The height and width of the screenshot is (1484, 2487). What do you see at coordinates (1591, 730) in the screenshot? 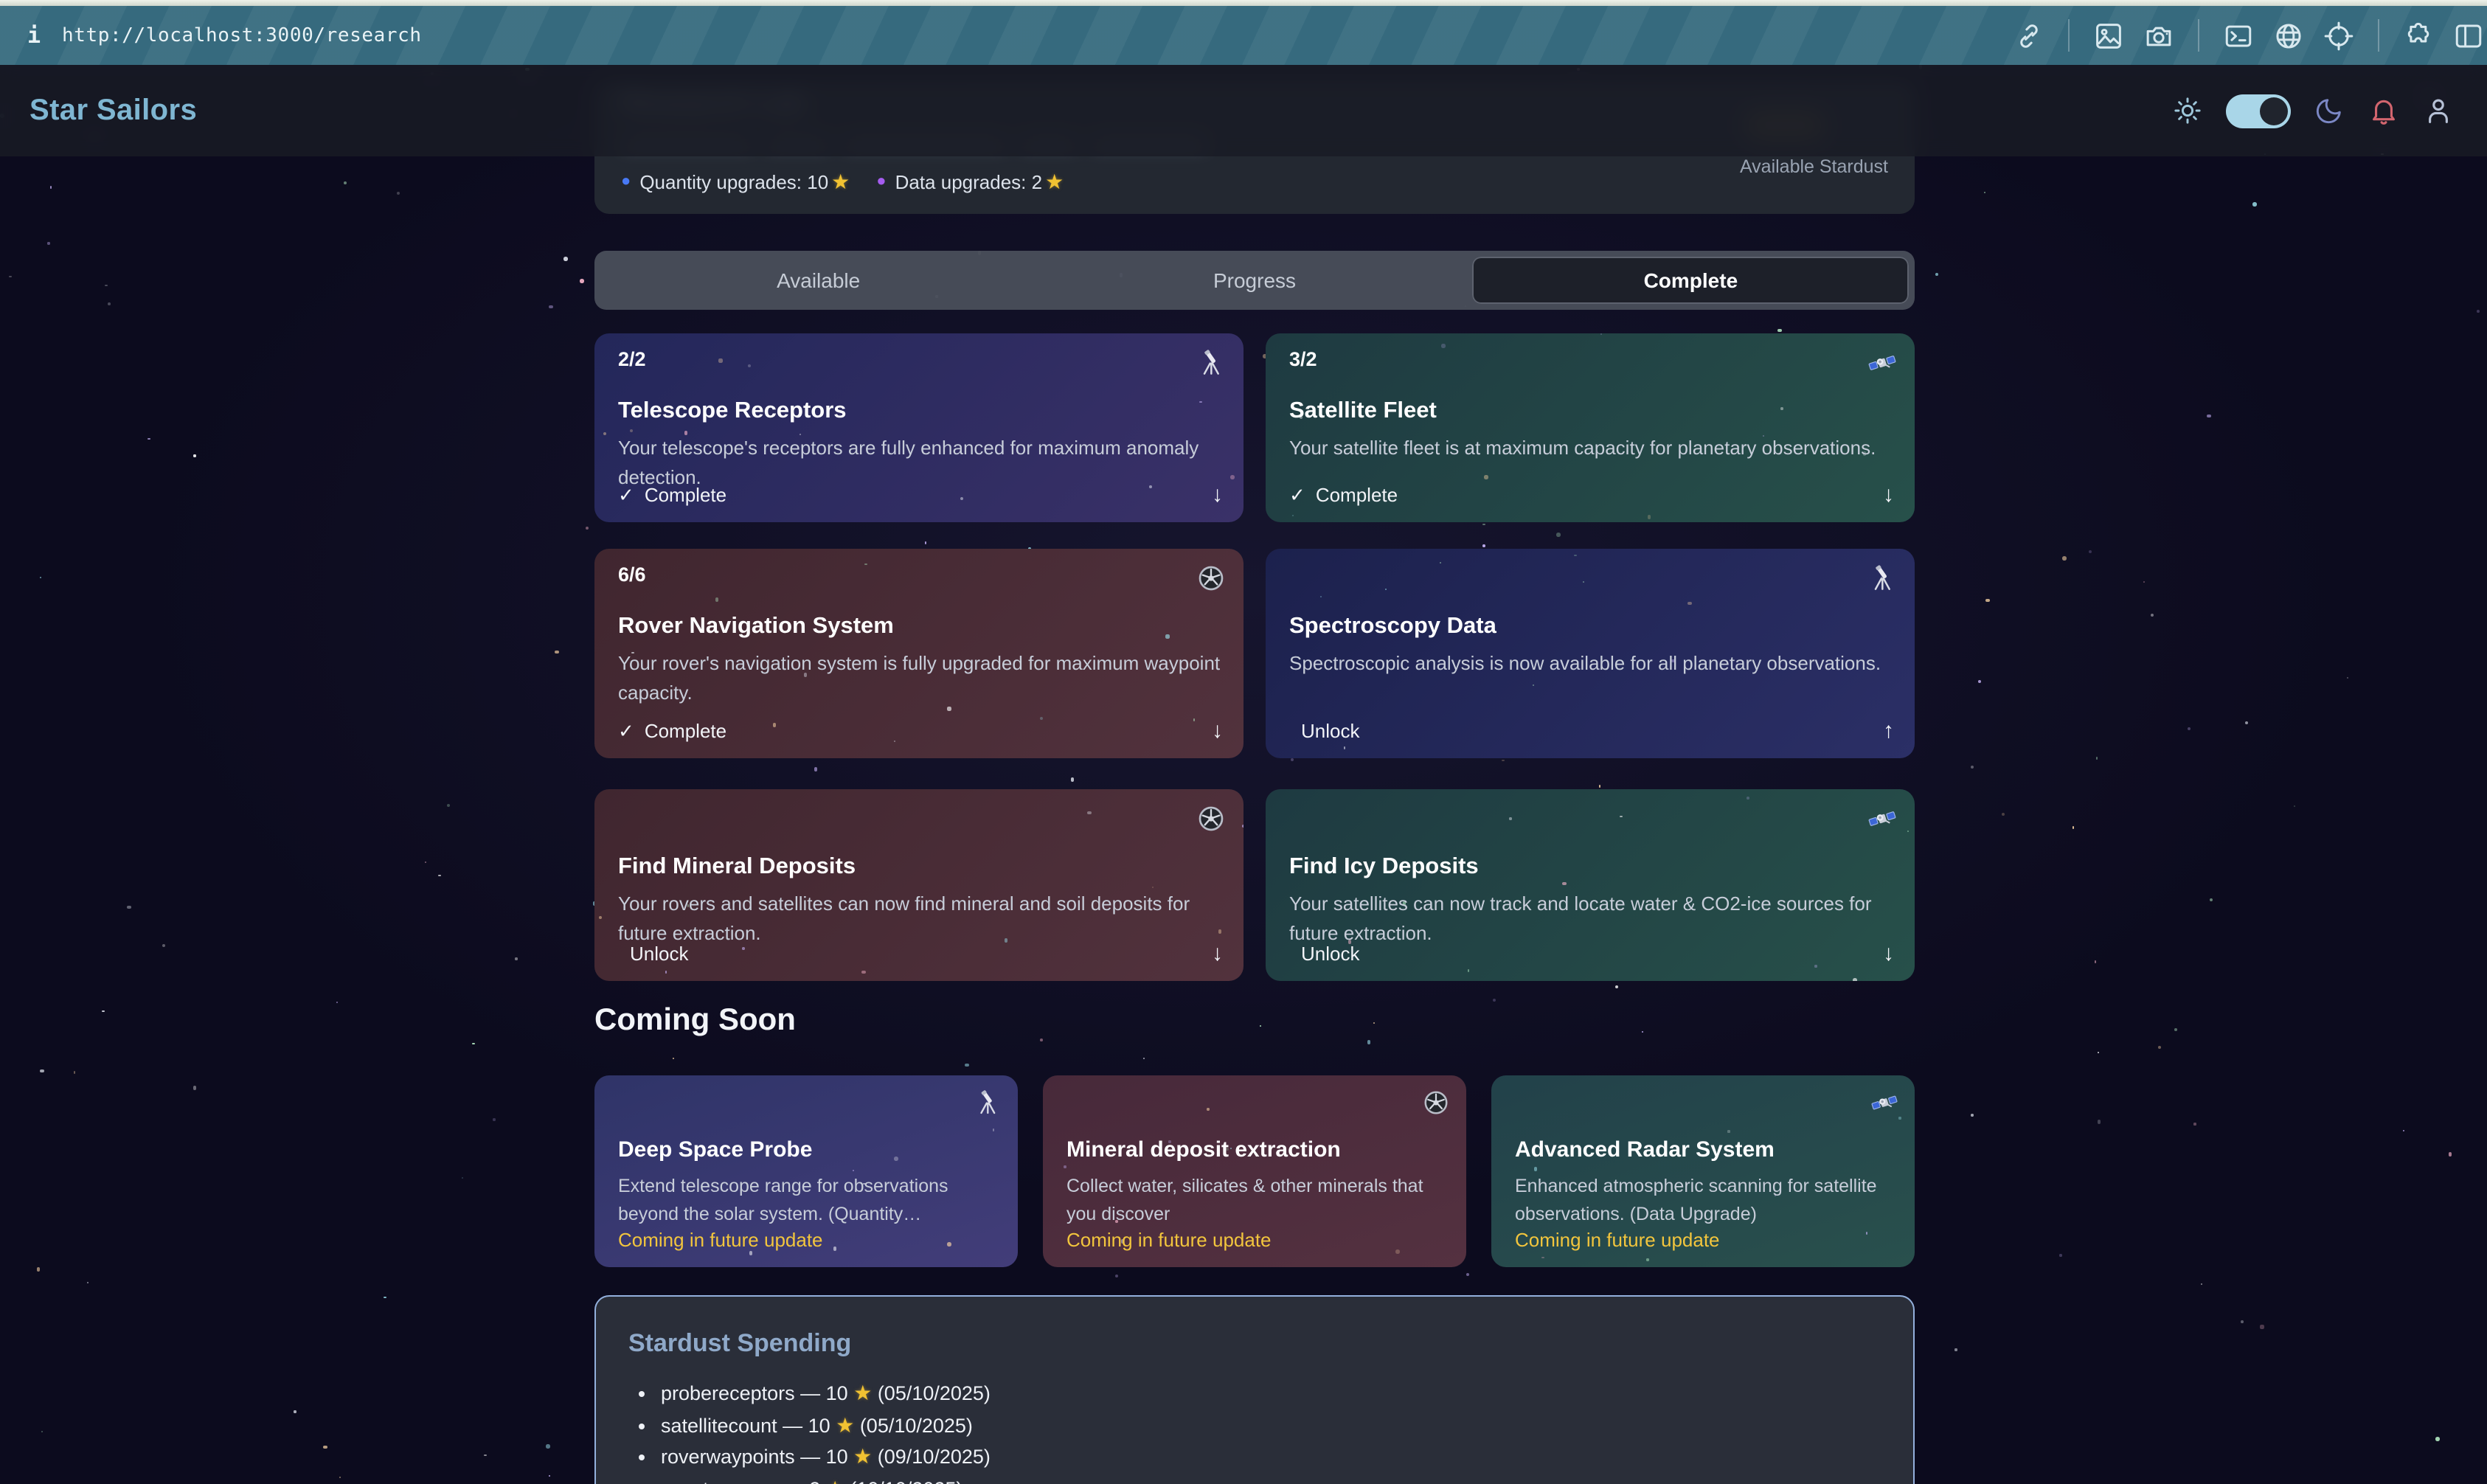
I see `card-footer: Unlock ↑` at bounding box center [1591, 730].